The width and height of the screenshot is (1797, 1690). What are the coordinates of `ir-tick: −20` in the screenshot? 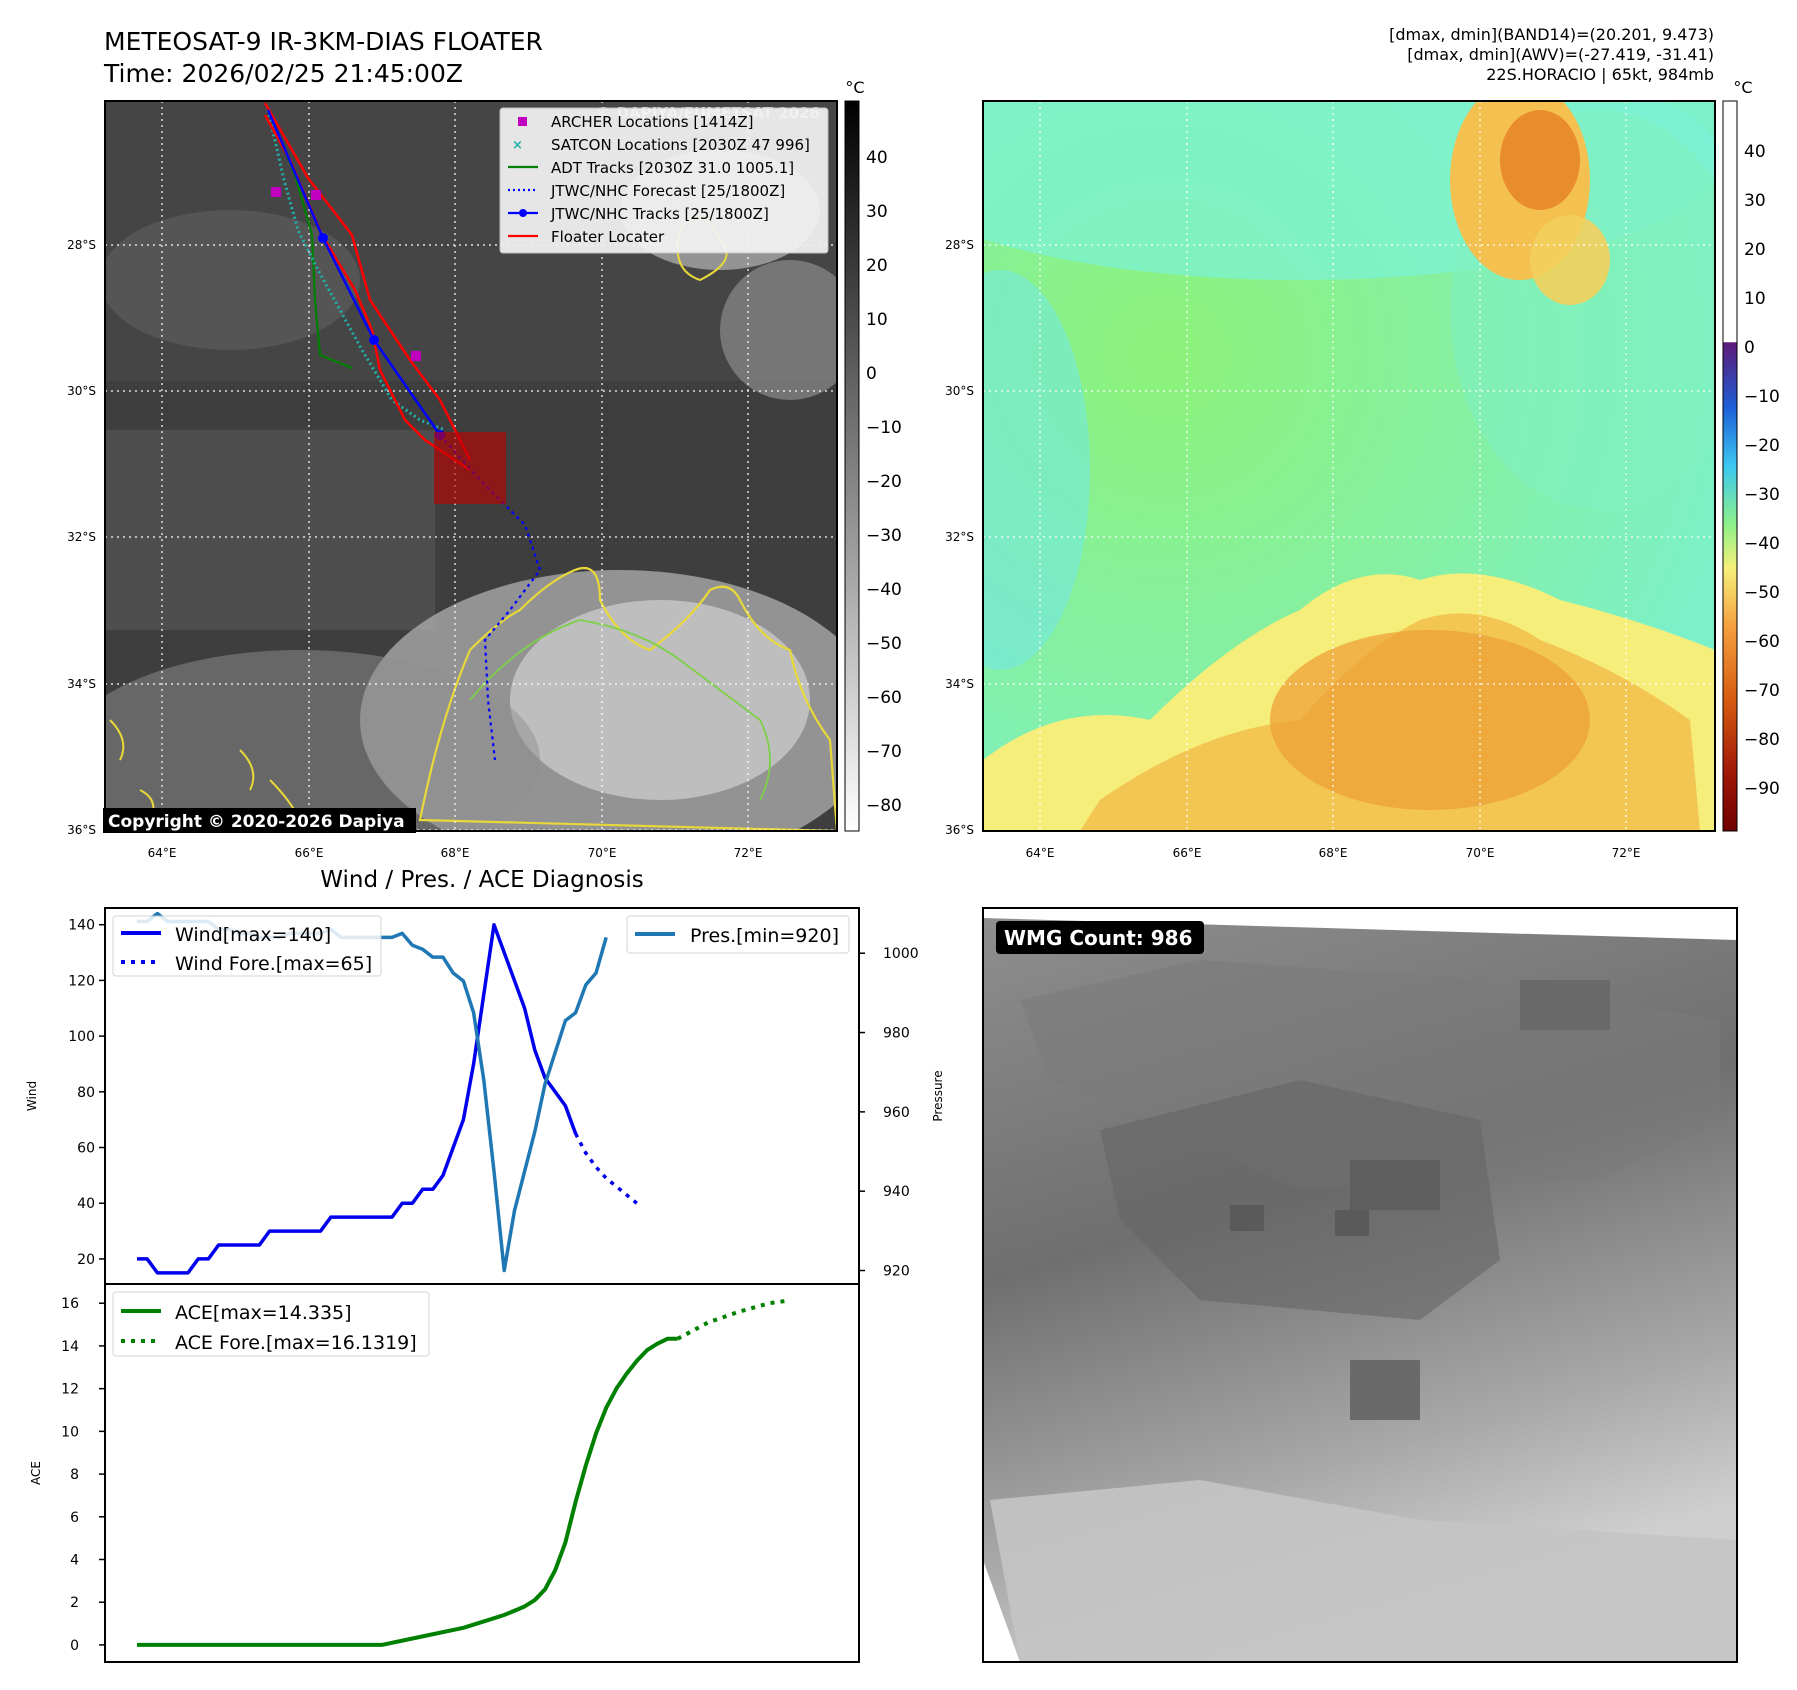 It's located at (884, 482).